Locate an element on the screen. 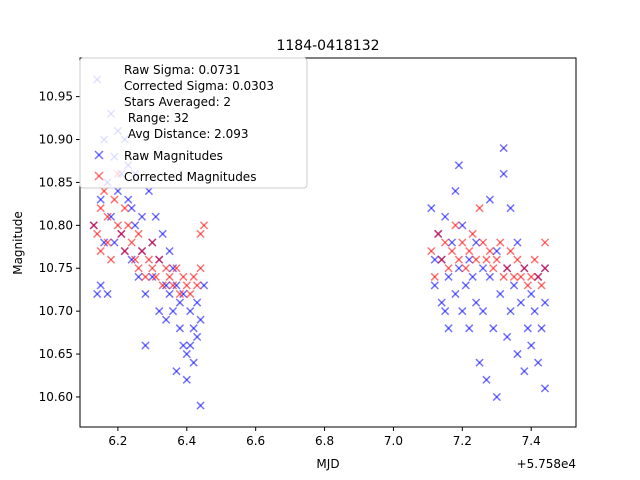 This screenshot has height=480, width=640. y-tick-label: 10.85 is located at coordinates (56, 182).